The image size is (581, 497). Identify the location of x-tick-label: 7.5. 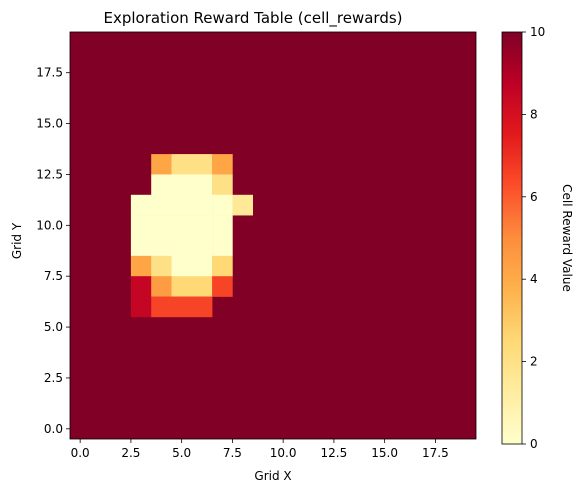
(232, 453).